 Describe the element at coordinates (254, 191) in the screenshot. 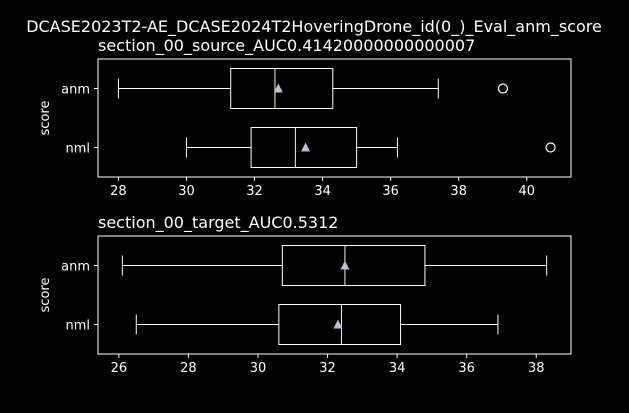

I see `source-xtick-label: 32` at that location.